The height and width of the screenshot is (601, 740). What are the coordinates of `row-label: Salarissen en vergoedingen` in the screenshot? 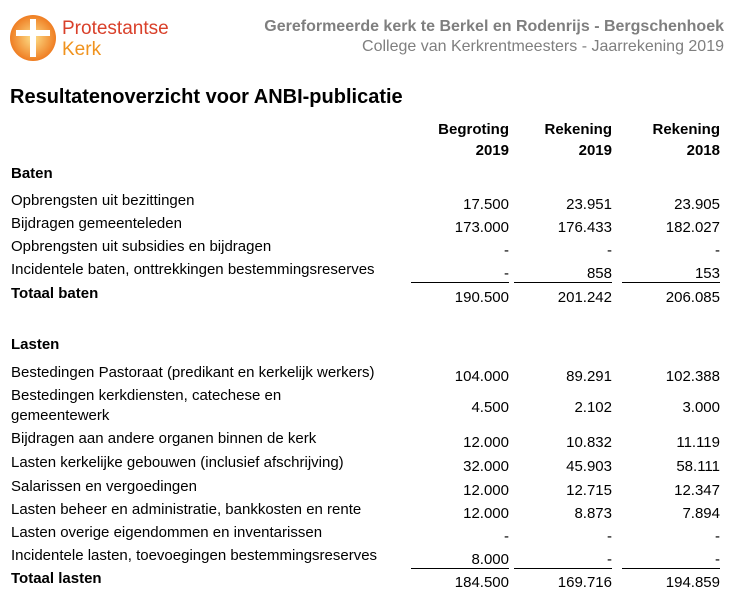 It's located at (104, 486).